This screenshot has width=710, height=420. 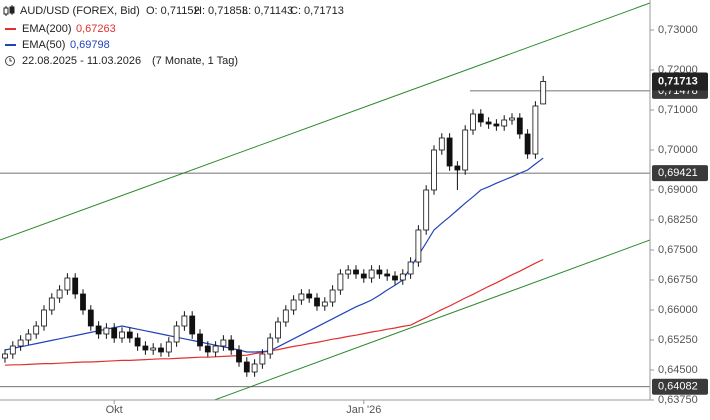 I want to click on ohlc-low: L: 0,71143, so click(x=267, y=11).